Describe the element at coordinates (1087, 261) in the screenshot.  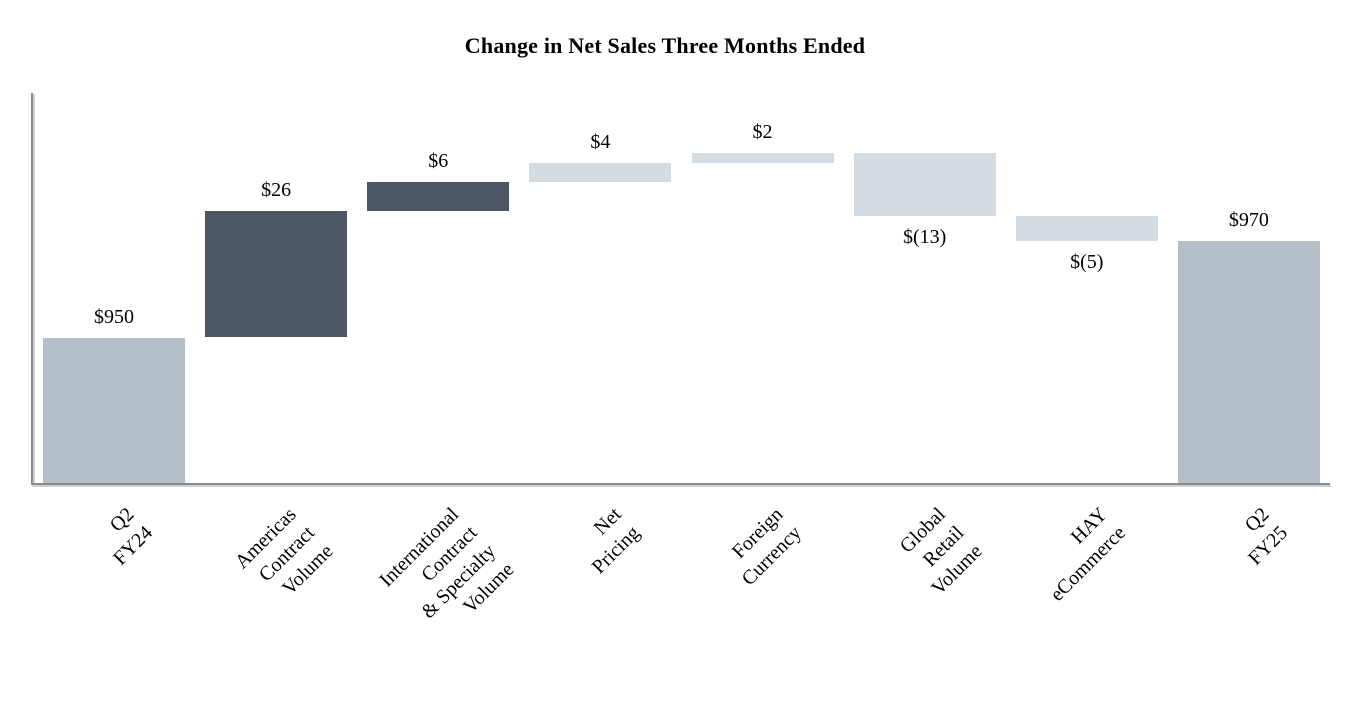
I see `bar-hay-ecommerce-value-label: $(5)` at that location.